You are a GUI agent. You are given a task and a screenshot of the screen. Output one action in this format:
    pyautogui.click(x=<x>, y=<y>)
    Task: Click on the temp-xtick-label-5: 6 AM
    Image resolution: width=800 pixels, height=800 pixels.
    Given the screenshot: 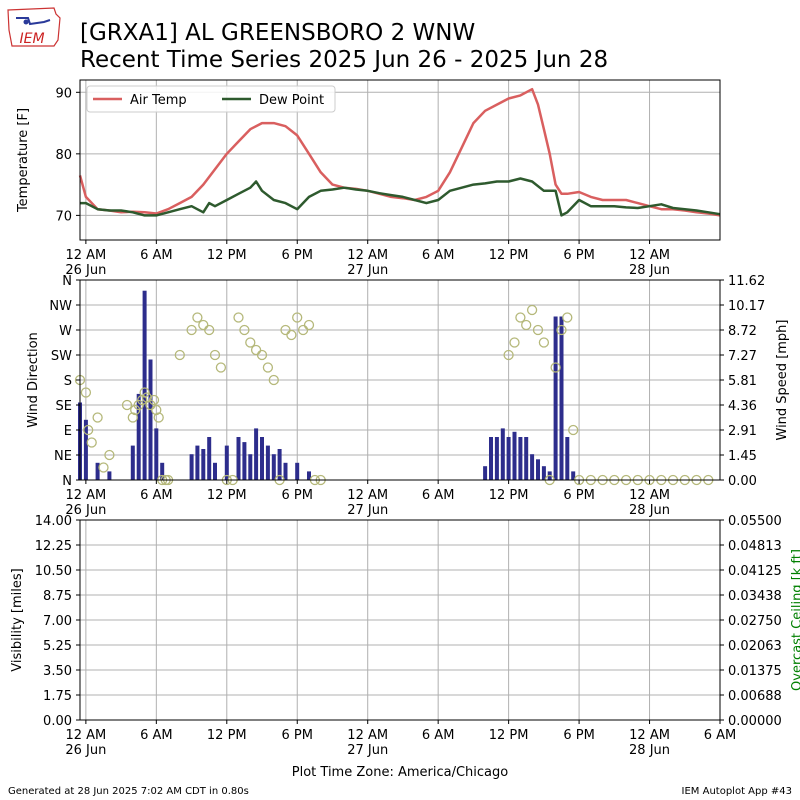 What is the action you would take?
    pyautogui.click(x=438, y=255)
    